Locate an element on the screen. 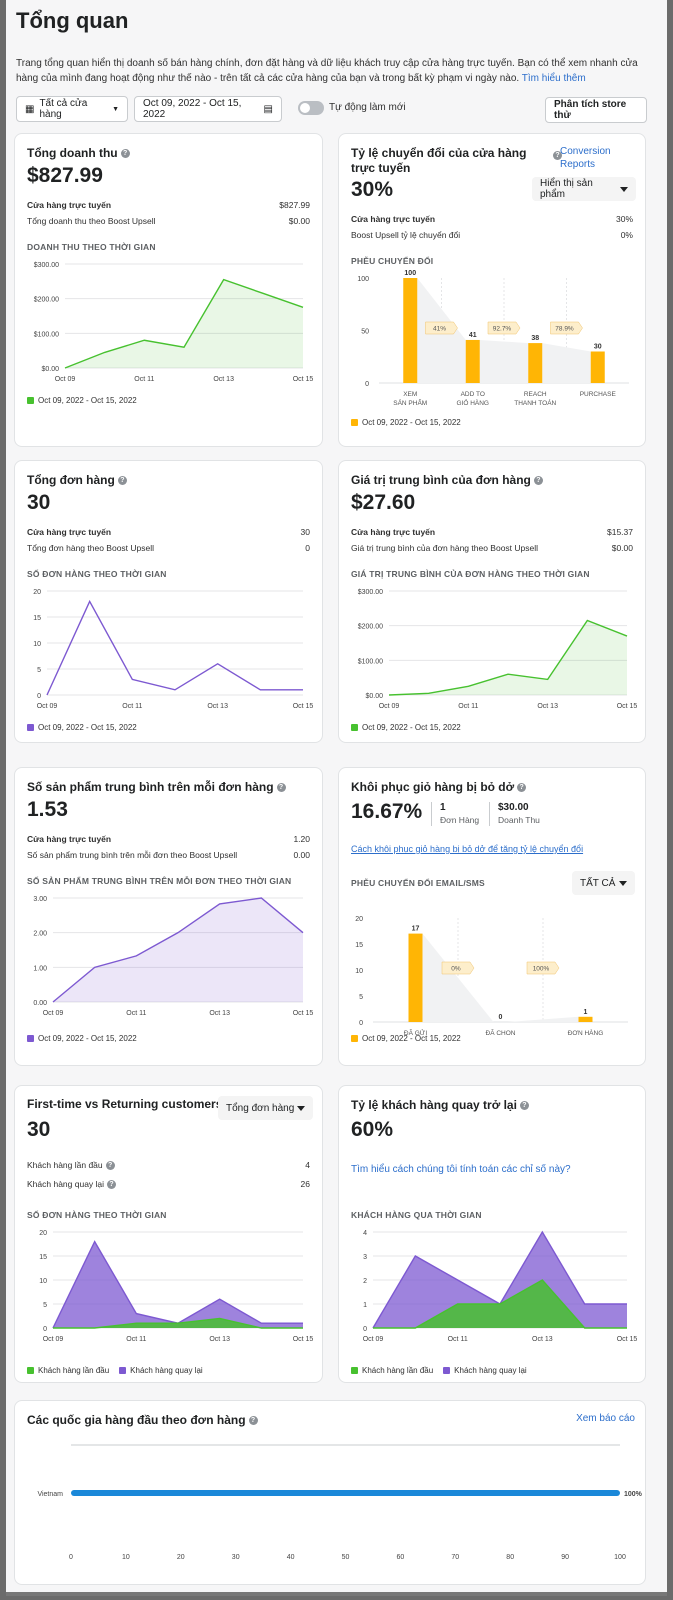 Image resolution: width=673 pixels, height=1600 pixels. series-line is located at coordinates (178, 950).